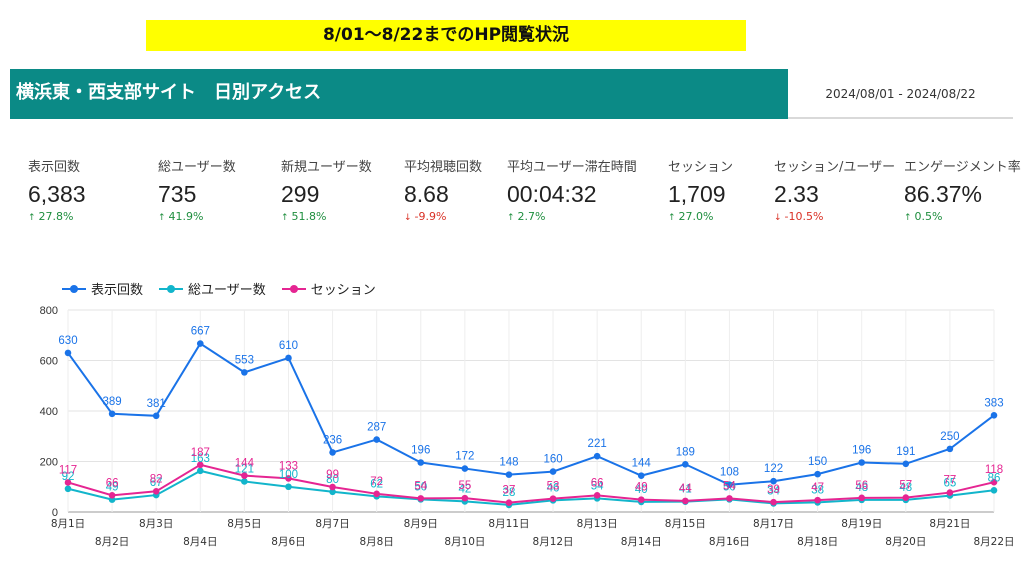  Describe the element at coordinates (773, 524) in the screenshot. I see `x-tick-label: 8月17日` at that location.